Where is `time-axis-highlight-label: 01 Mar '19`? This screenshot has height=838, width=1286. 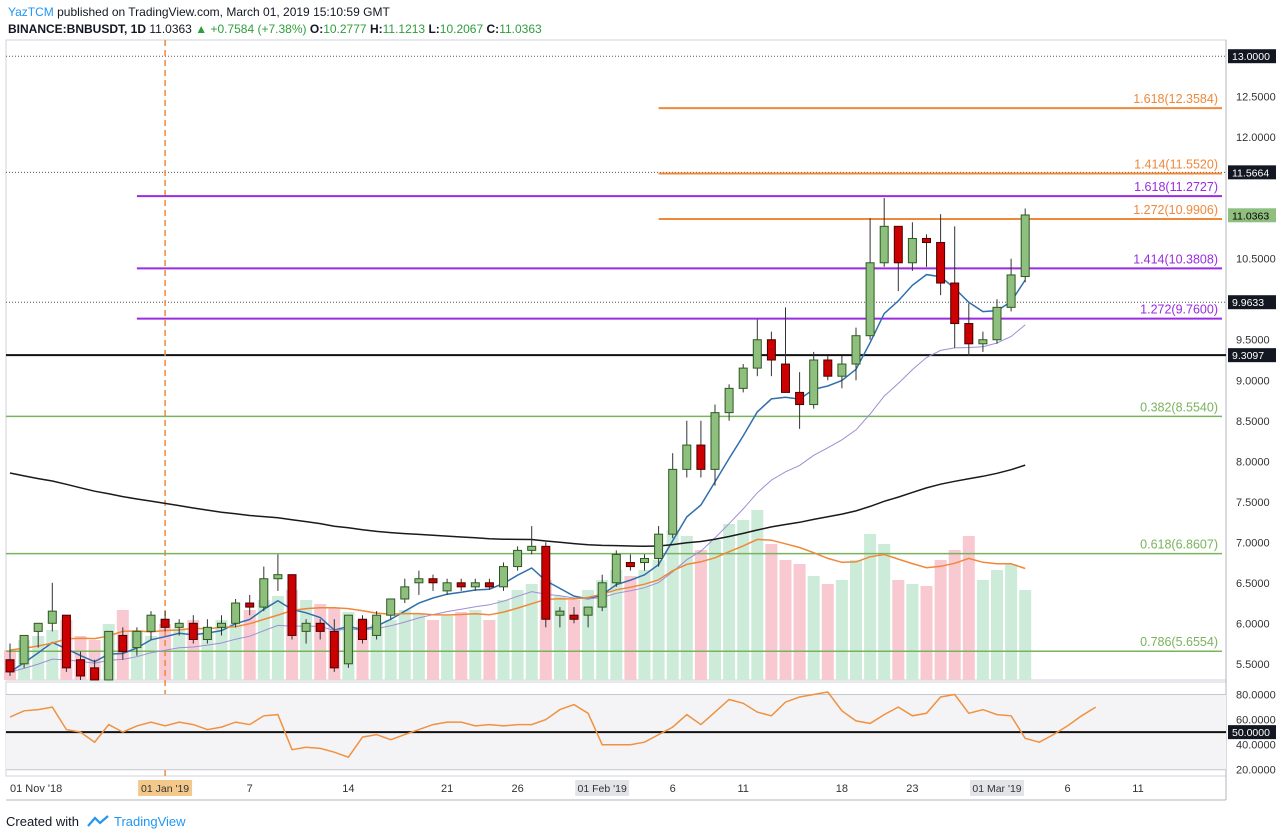
time-axis-highlight-label: 01 Mar '19 is located at coordinates (996, 789).